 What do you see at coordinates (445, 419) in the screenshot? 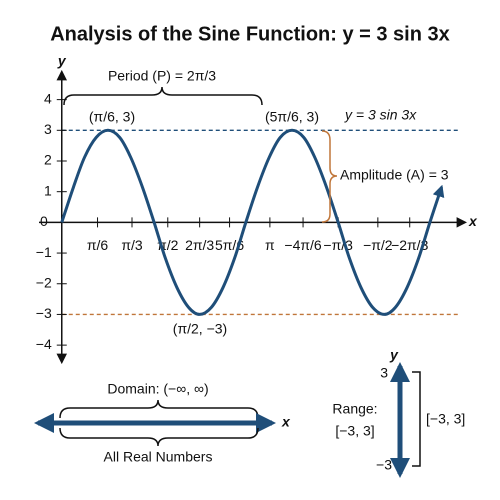
I see `range-bracket-label: [−3, 3]` at bounding box center [445, 419].